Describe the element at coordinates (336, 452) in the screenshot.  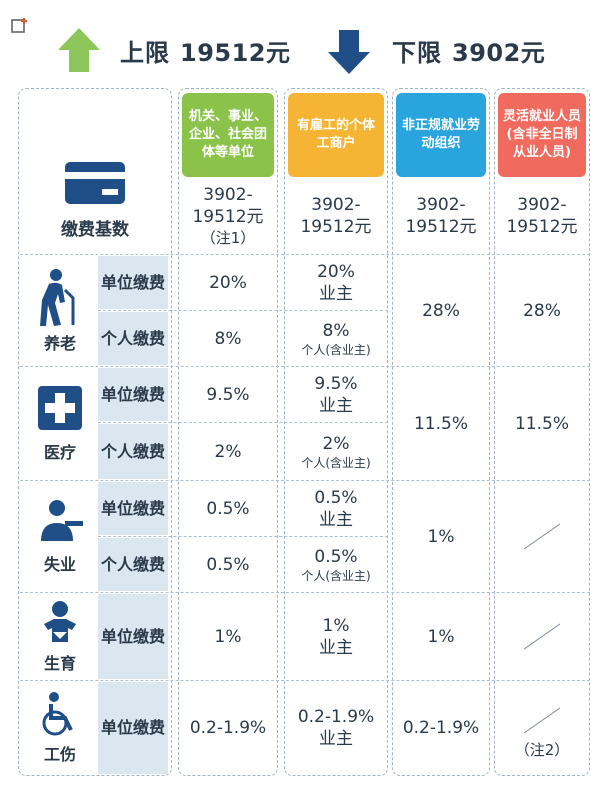
I see `medical-personal-c2: 2% 个人(含业主)` at that location.